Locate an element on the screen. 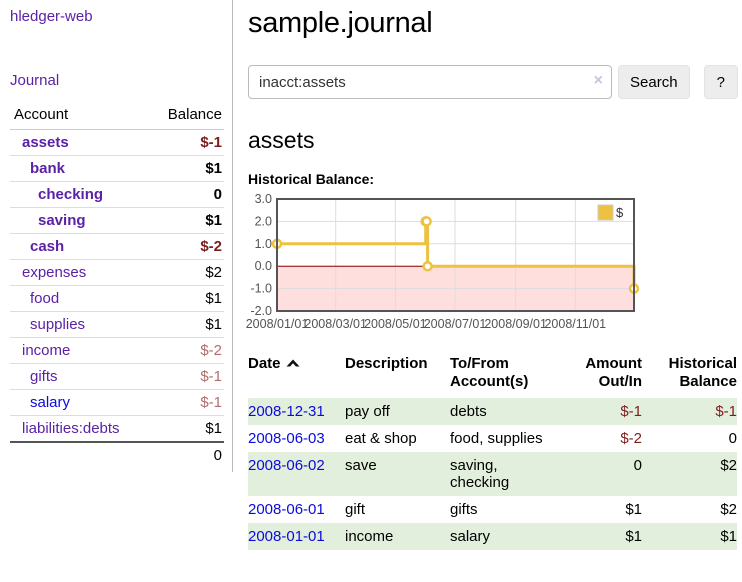  chart-title: Historical Balance: is located at coordinates (311, 179).